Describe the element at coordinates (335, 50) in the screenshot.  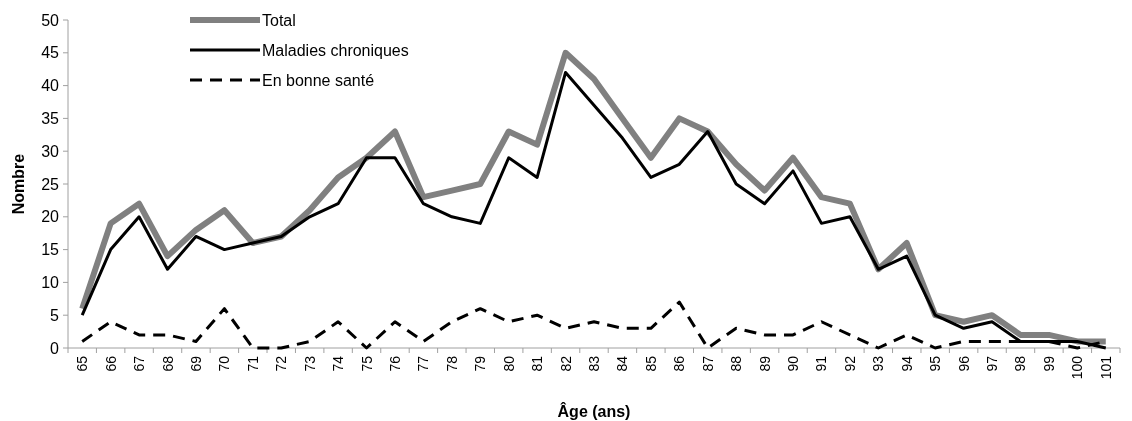
I see `legend-label: Maladies chroniques` at that location.